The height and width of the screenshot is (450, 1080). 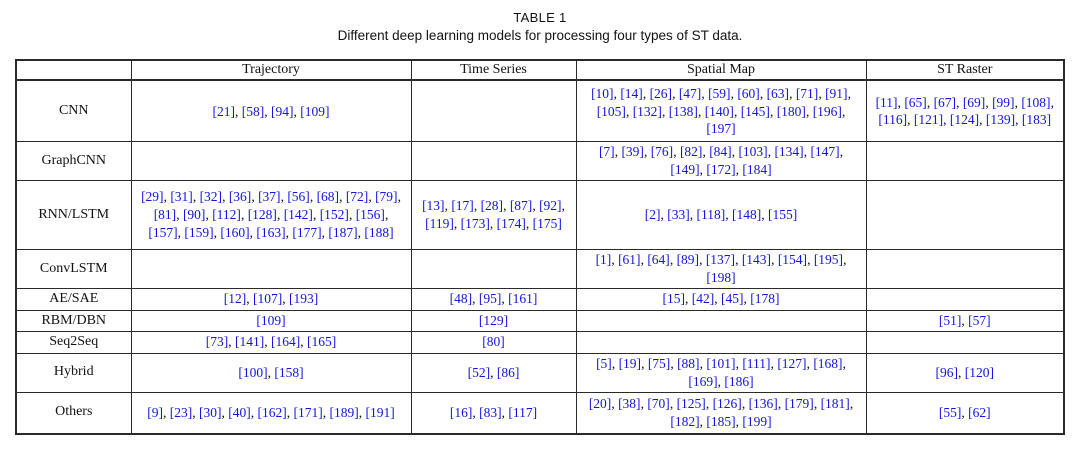 I want to click on citation-link: [126], so click(x=727, y=403).